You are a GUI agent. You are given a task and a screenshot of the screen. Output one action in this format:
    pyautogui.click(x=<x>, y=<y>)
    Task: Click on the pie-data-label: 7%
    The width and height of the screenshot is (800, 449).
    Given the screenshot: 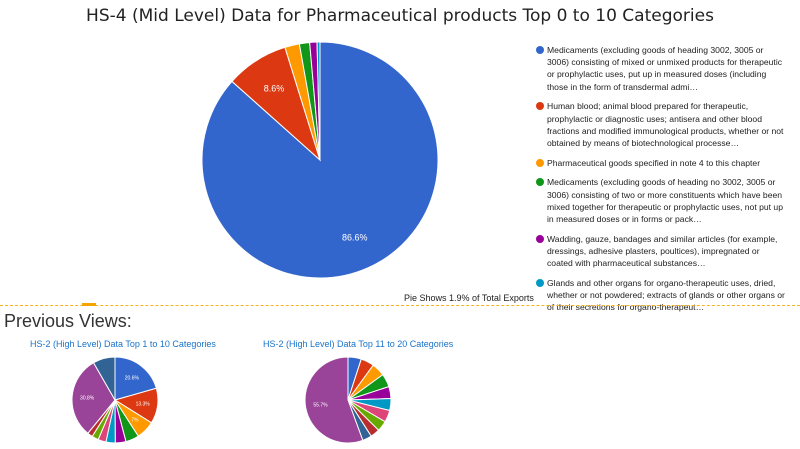 What is the action you would take?
    pyautogui.click(x=135, y=420)
    